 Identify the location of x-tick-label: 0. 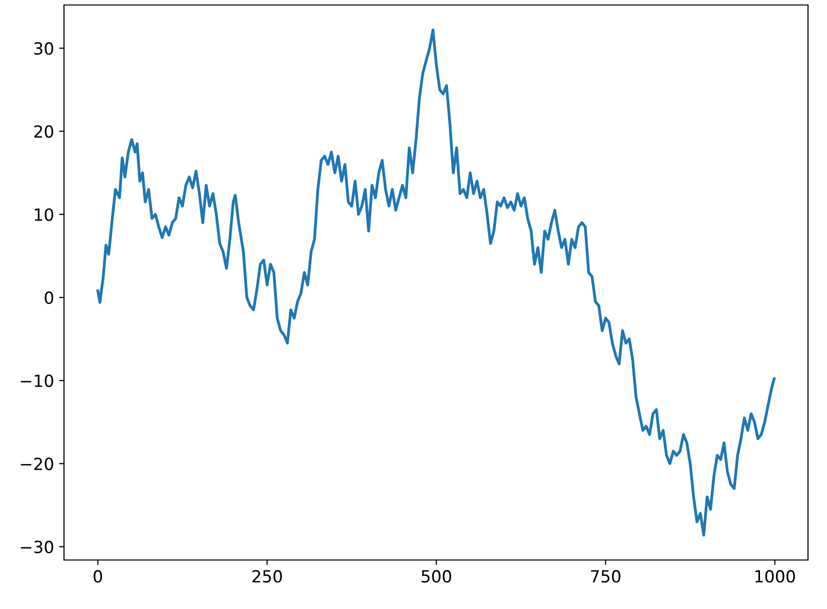
(98, 576).